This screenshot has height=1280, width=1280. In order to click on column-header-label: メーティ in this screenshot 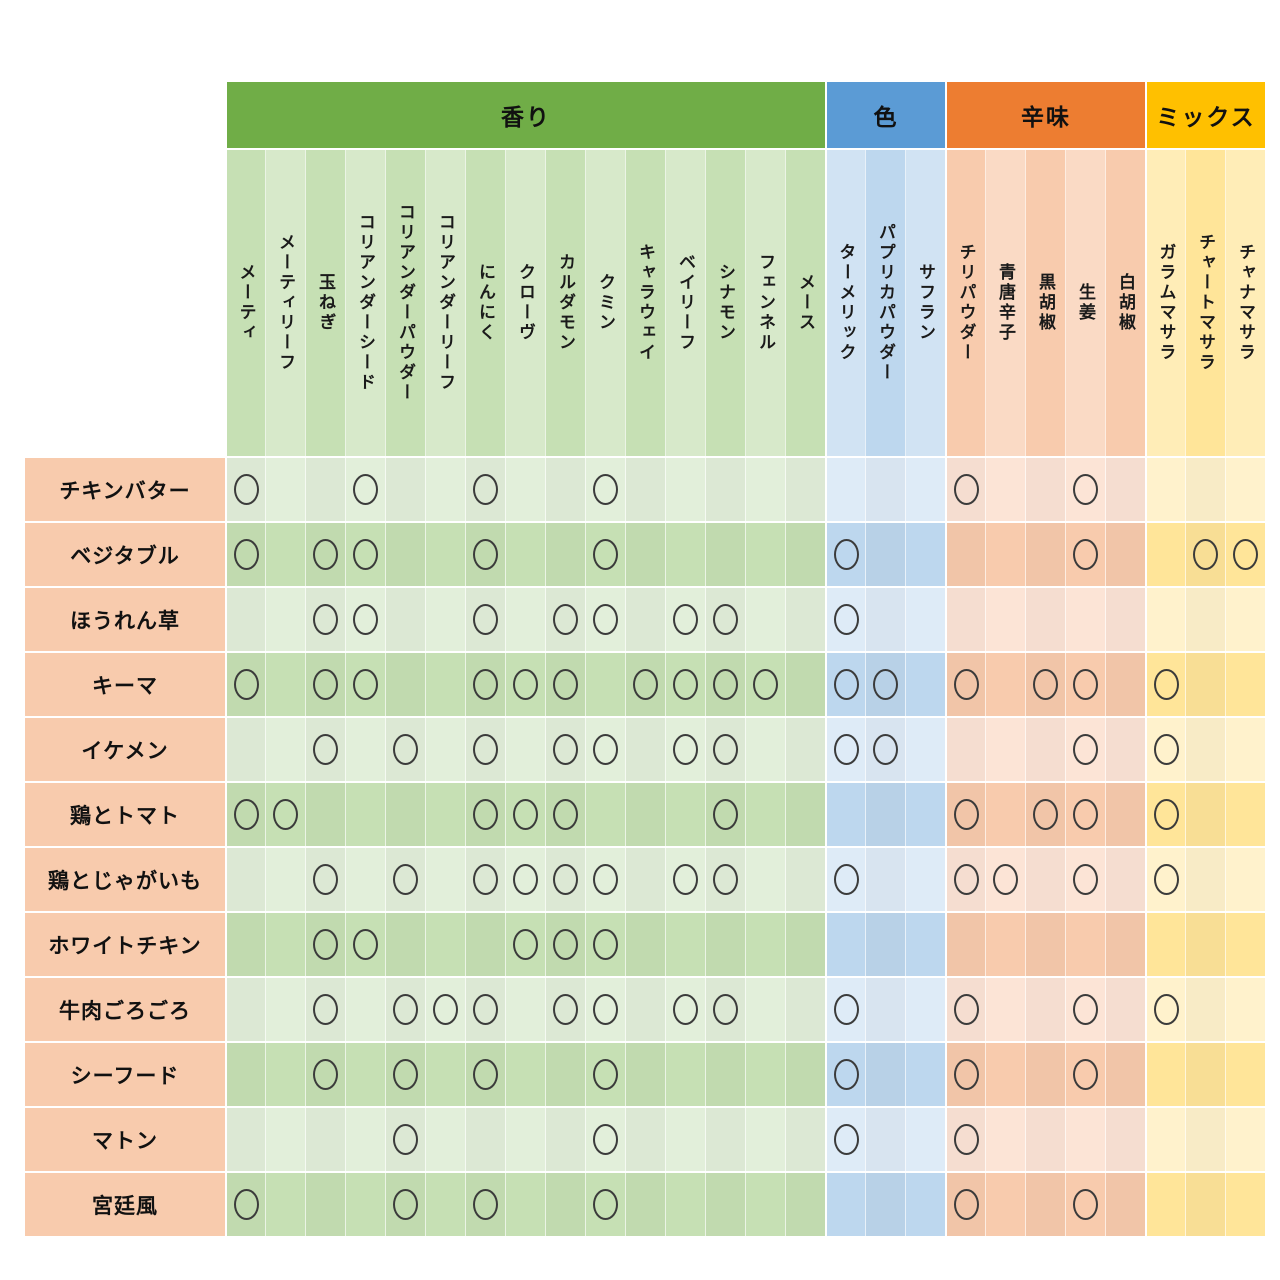, I will do `click(246, 303)`.